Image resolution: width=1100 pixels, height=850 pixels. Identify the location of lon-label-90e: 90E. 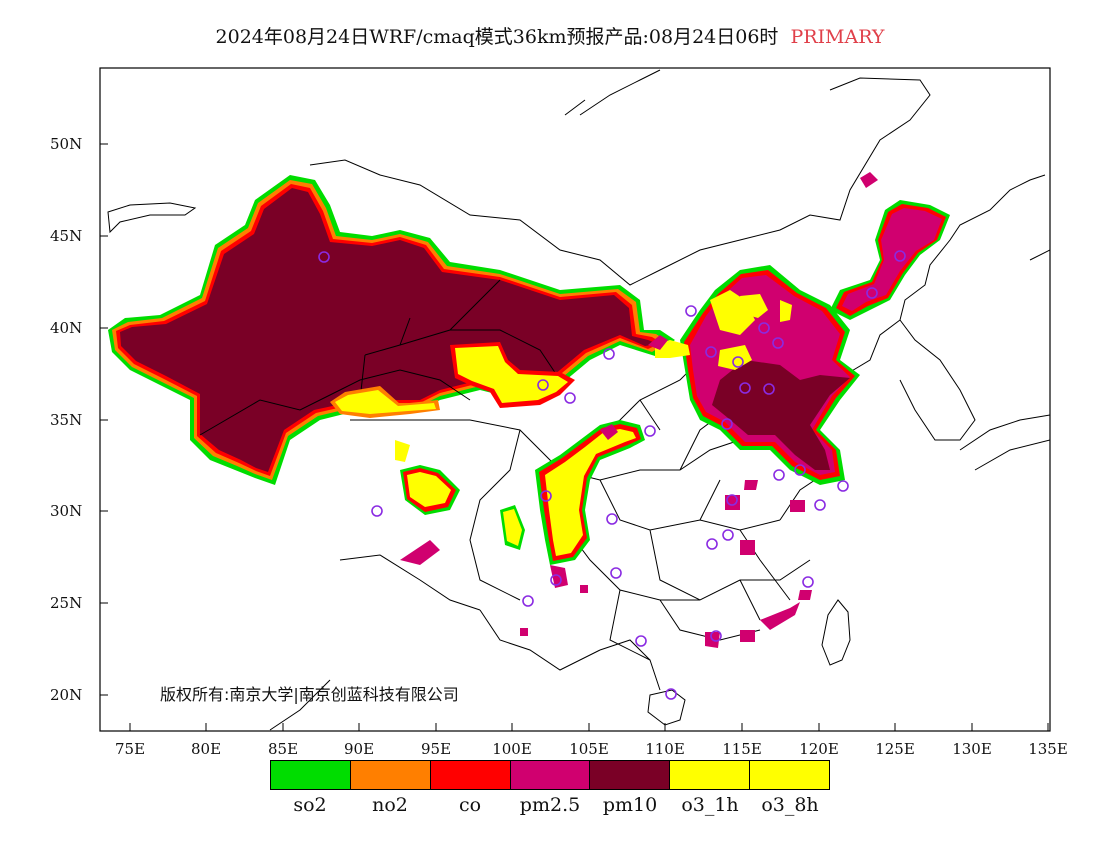
(359, 749).